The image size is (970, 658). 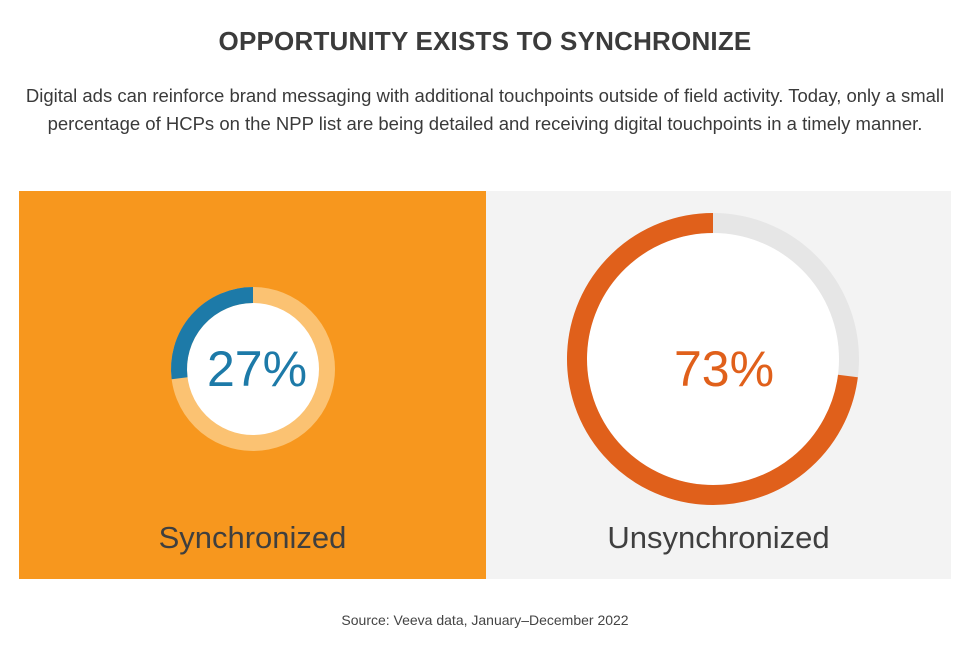 What do you see at coordinates (724, 369) in the screenshot?
I see `unsynchronized-value-label: 73%` at bounding box center [724, 369].